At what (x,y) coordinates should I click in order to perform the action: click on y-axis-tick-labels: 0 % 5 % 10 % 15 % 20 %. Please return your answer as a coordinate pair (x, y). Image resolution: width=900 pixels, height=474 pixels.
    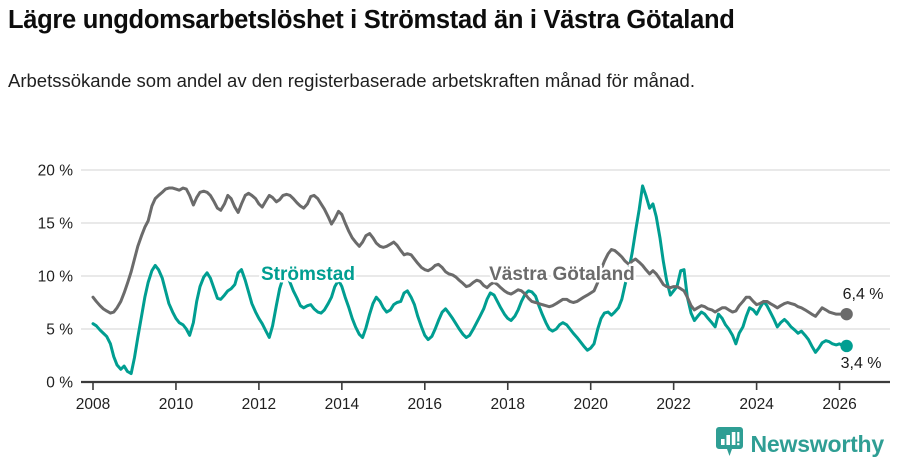
    Looking at the image, I should click on (56, 277).